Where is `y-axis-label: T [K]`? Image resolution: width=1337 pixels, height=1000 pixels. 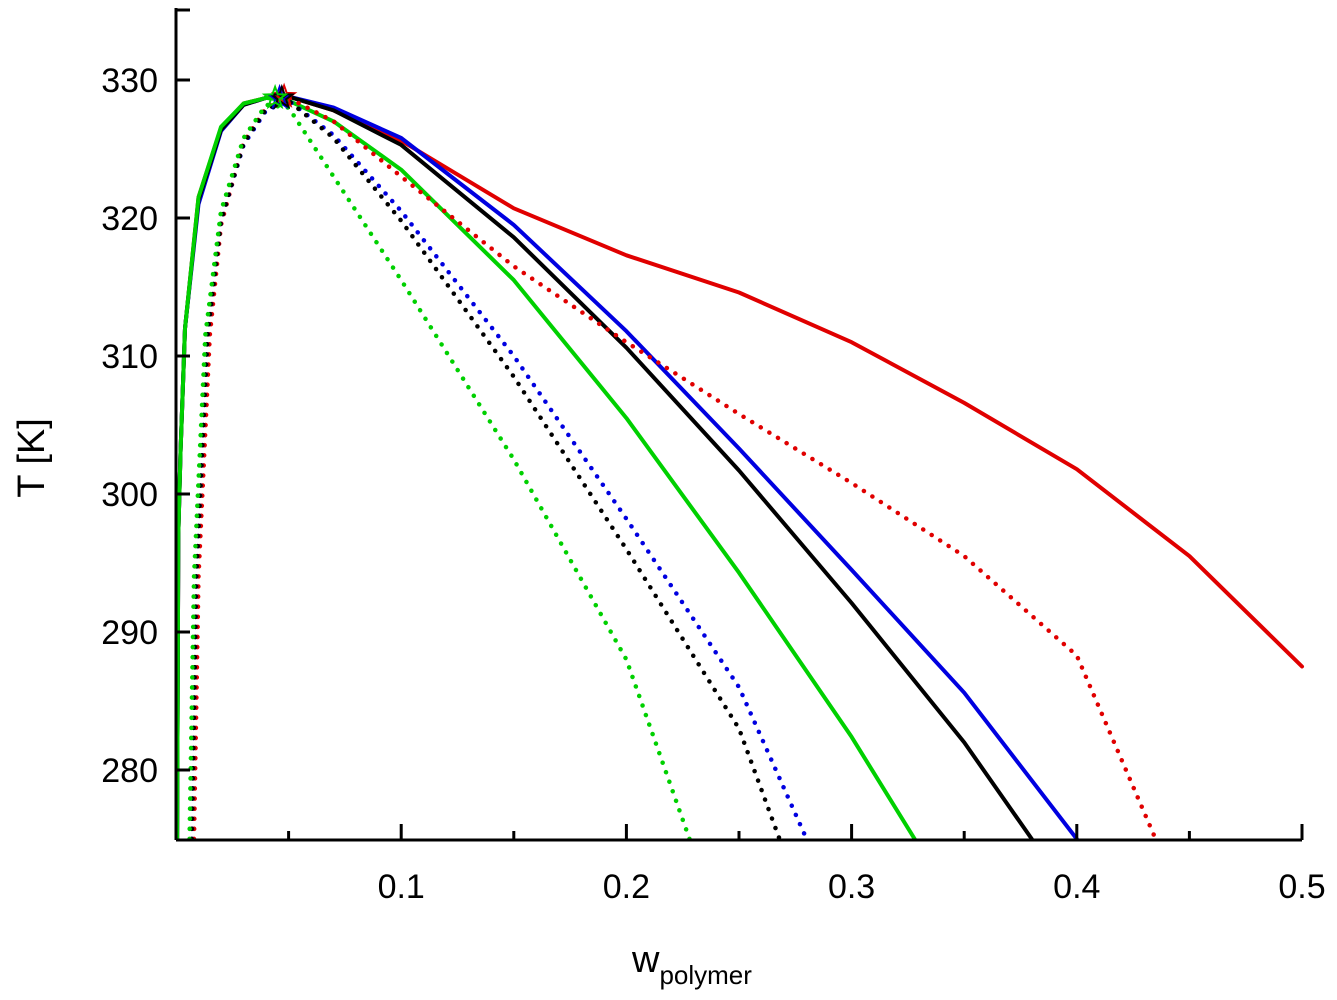 y-axis-label: T [K] is located at coordinates (32, 458).